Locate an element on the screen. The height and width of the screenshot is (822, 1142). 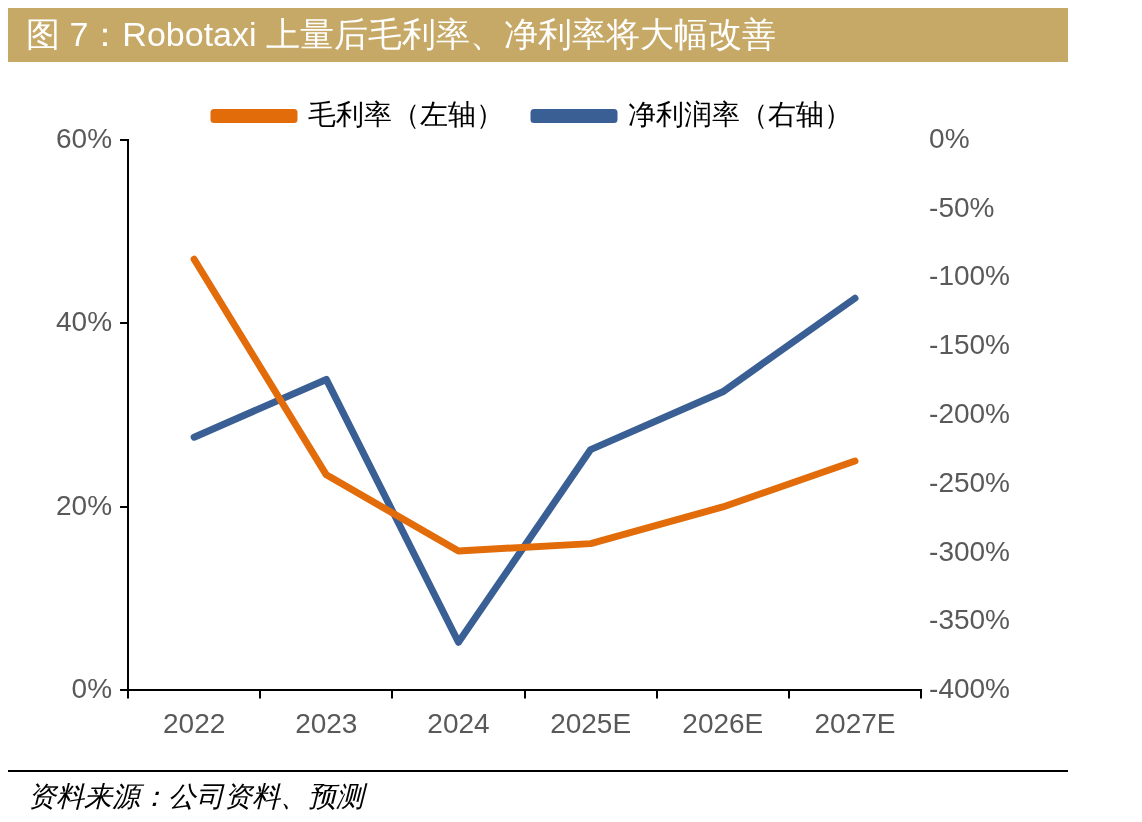
chart-title: 图 7：Robotaxi 上量后毛利率、净利率将大幅改善 is located at coordinates (538, 35).